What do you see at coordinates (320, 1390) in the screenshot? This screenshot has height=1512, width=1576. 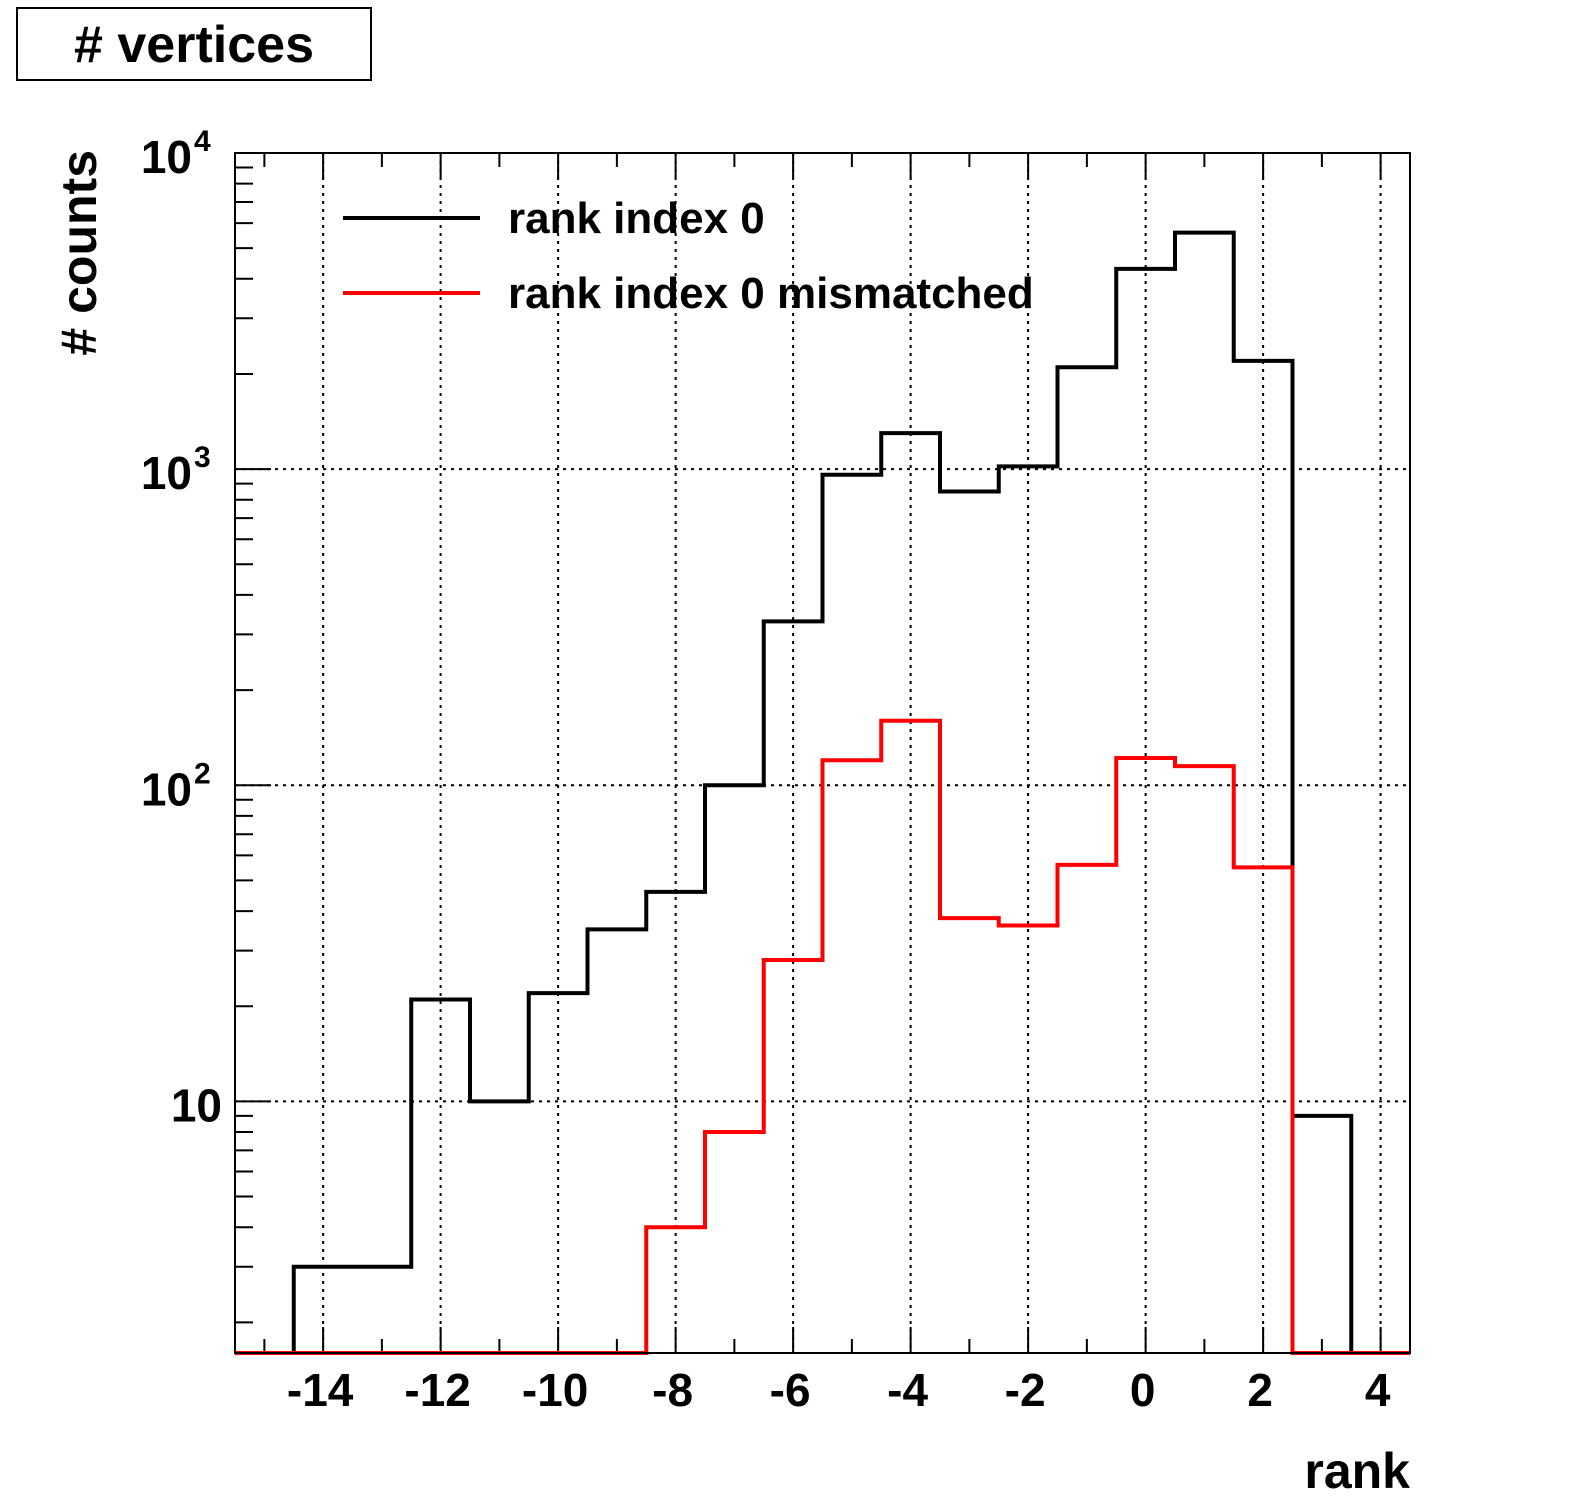 I see `x-tick-label: -14` at bounding box center [320, 1390].